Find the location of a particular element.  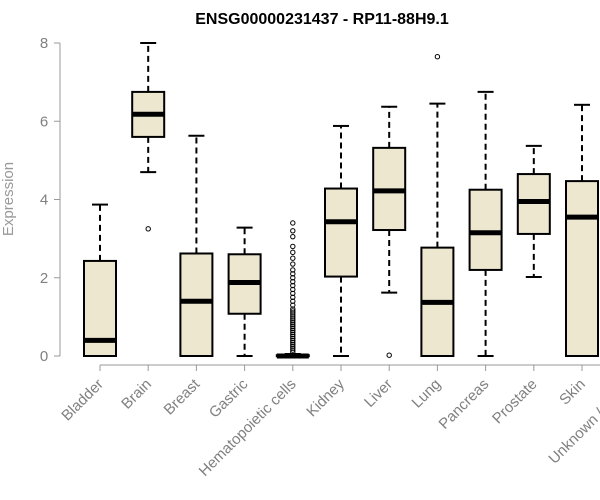

x-tick-label: Bladder is located at coordinates (82, 400).